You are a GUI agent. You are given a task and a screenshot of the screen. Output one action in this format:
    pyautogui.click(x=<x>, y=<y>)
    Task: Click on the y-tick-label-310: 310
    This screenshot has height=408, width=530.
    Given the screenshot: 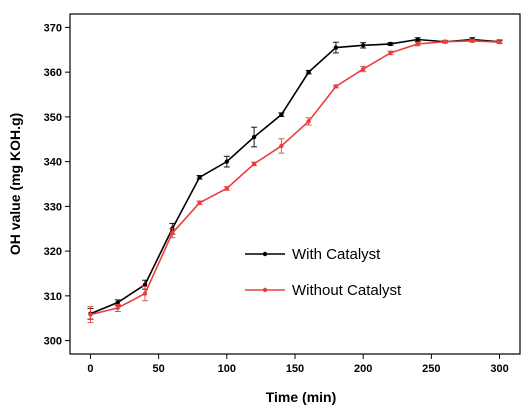 What is the action you would take?
    pyautogui.click(x=53, y=297)
    